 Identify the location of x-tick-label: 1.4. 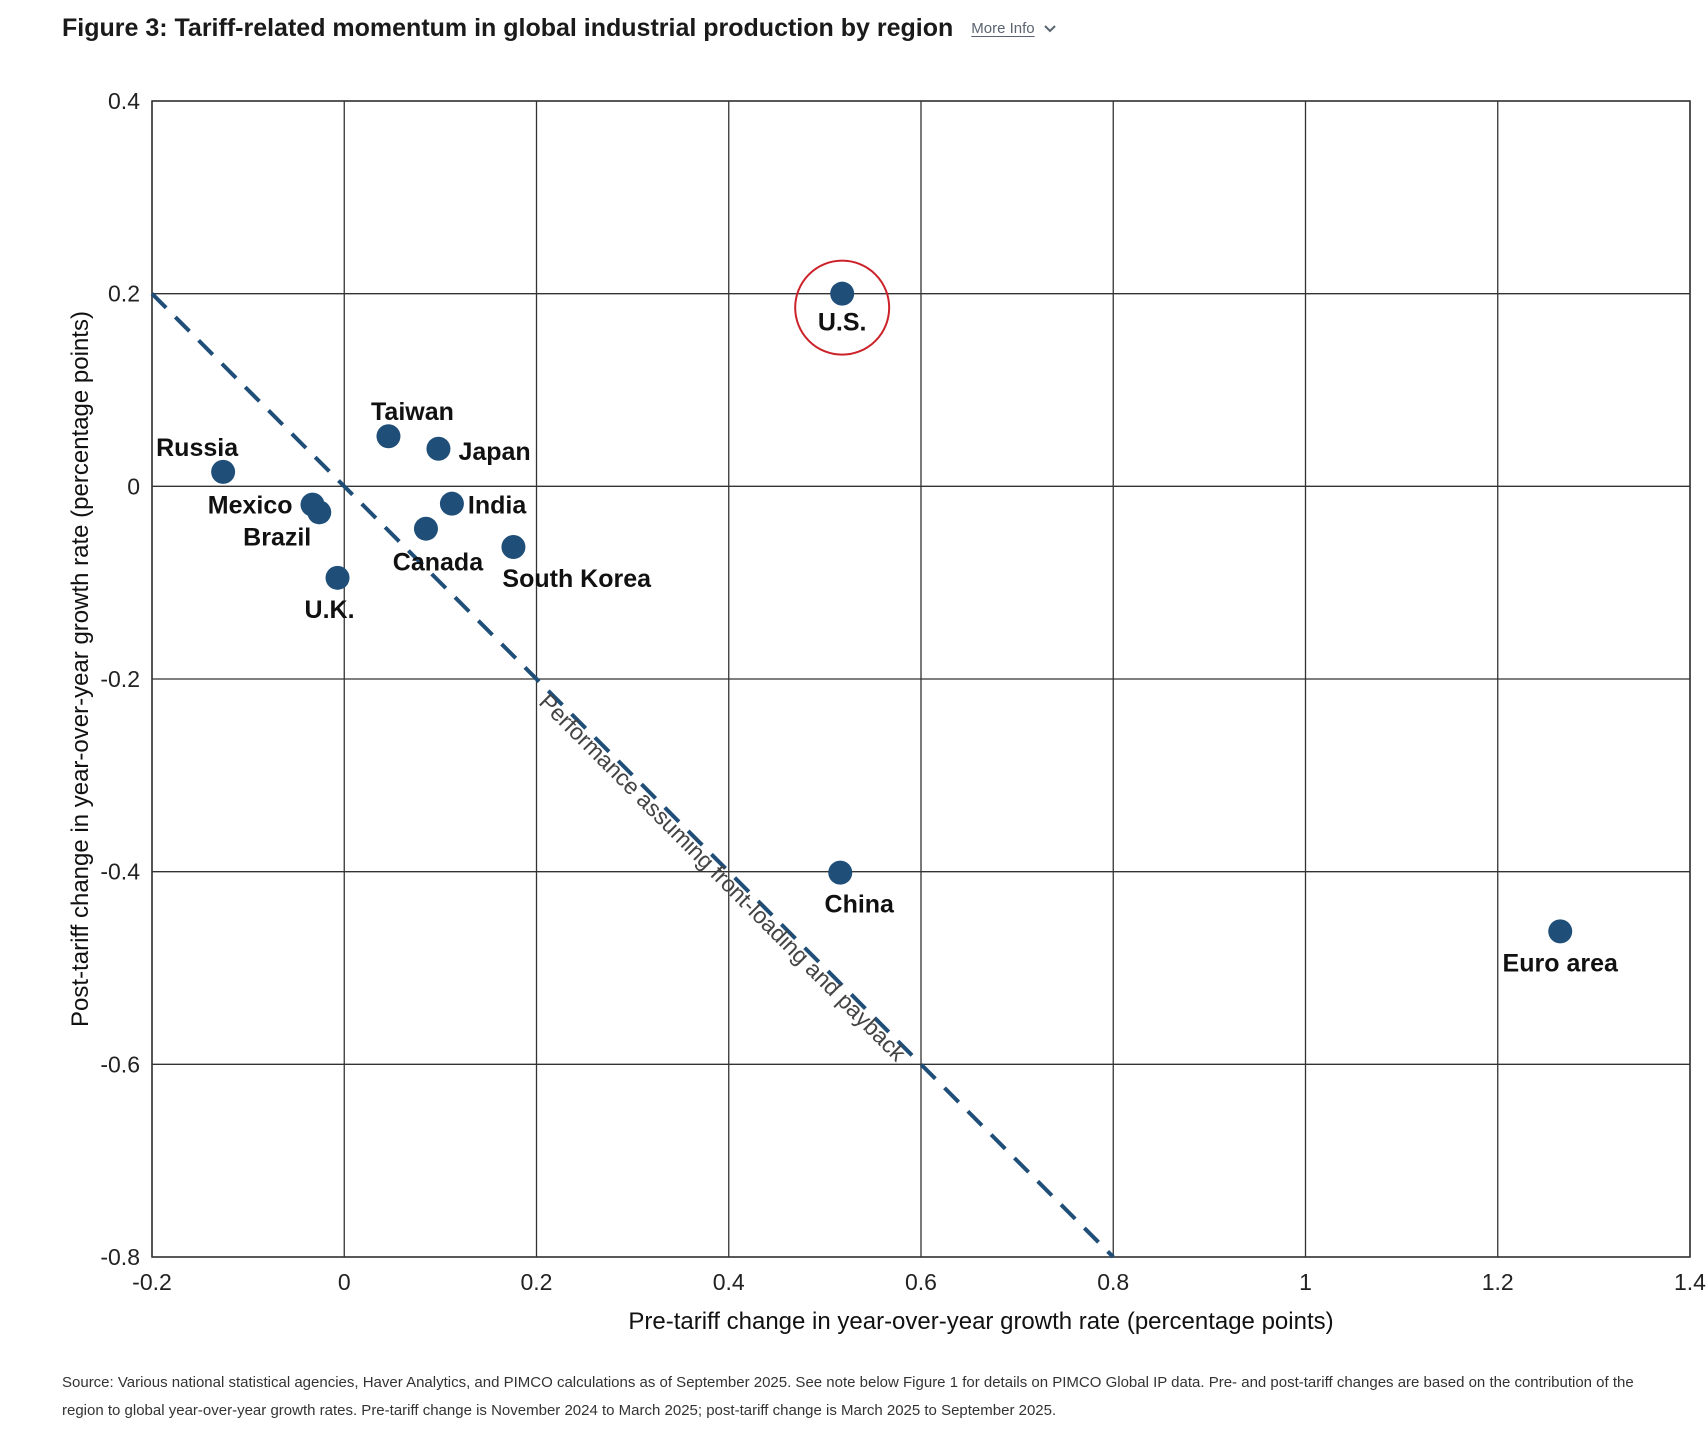
(1690, 1282).